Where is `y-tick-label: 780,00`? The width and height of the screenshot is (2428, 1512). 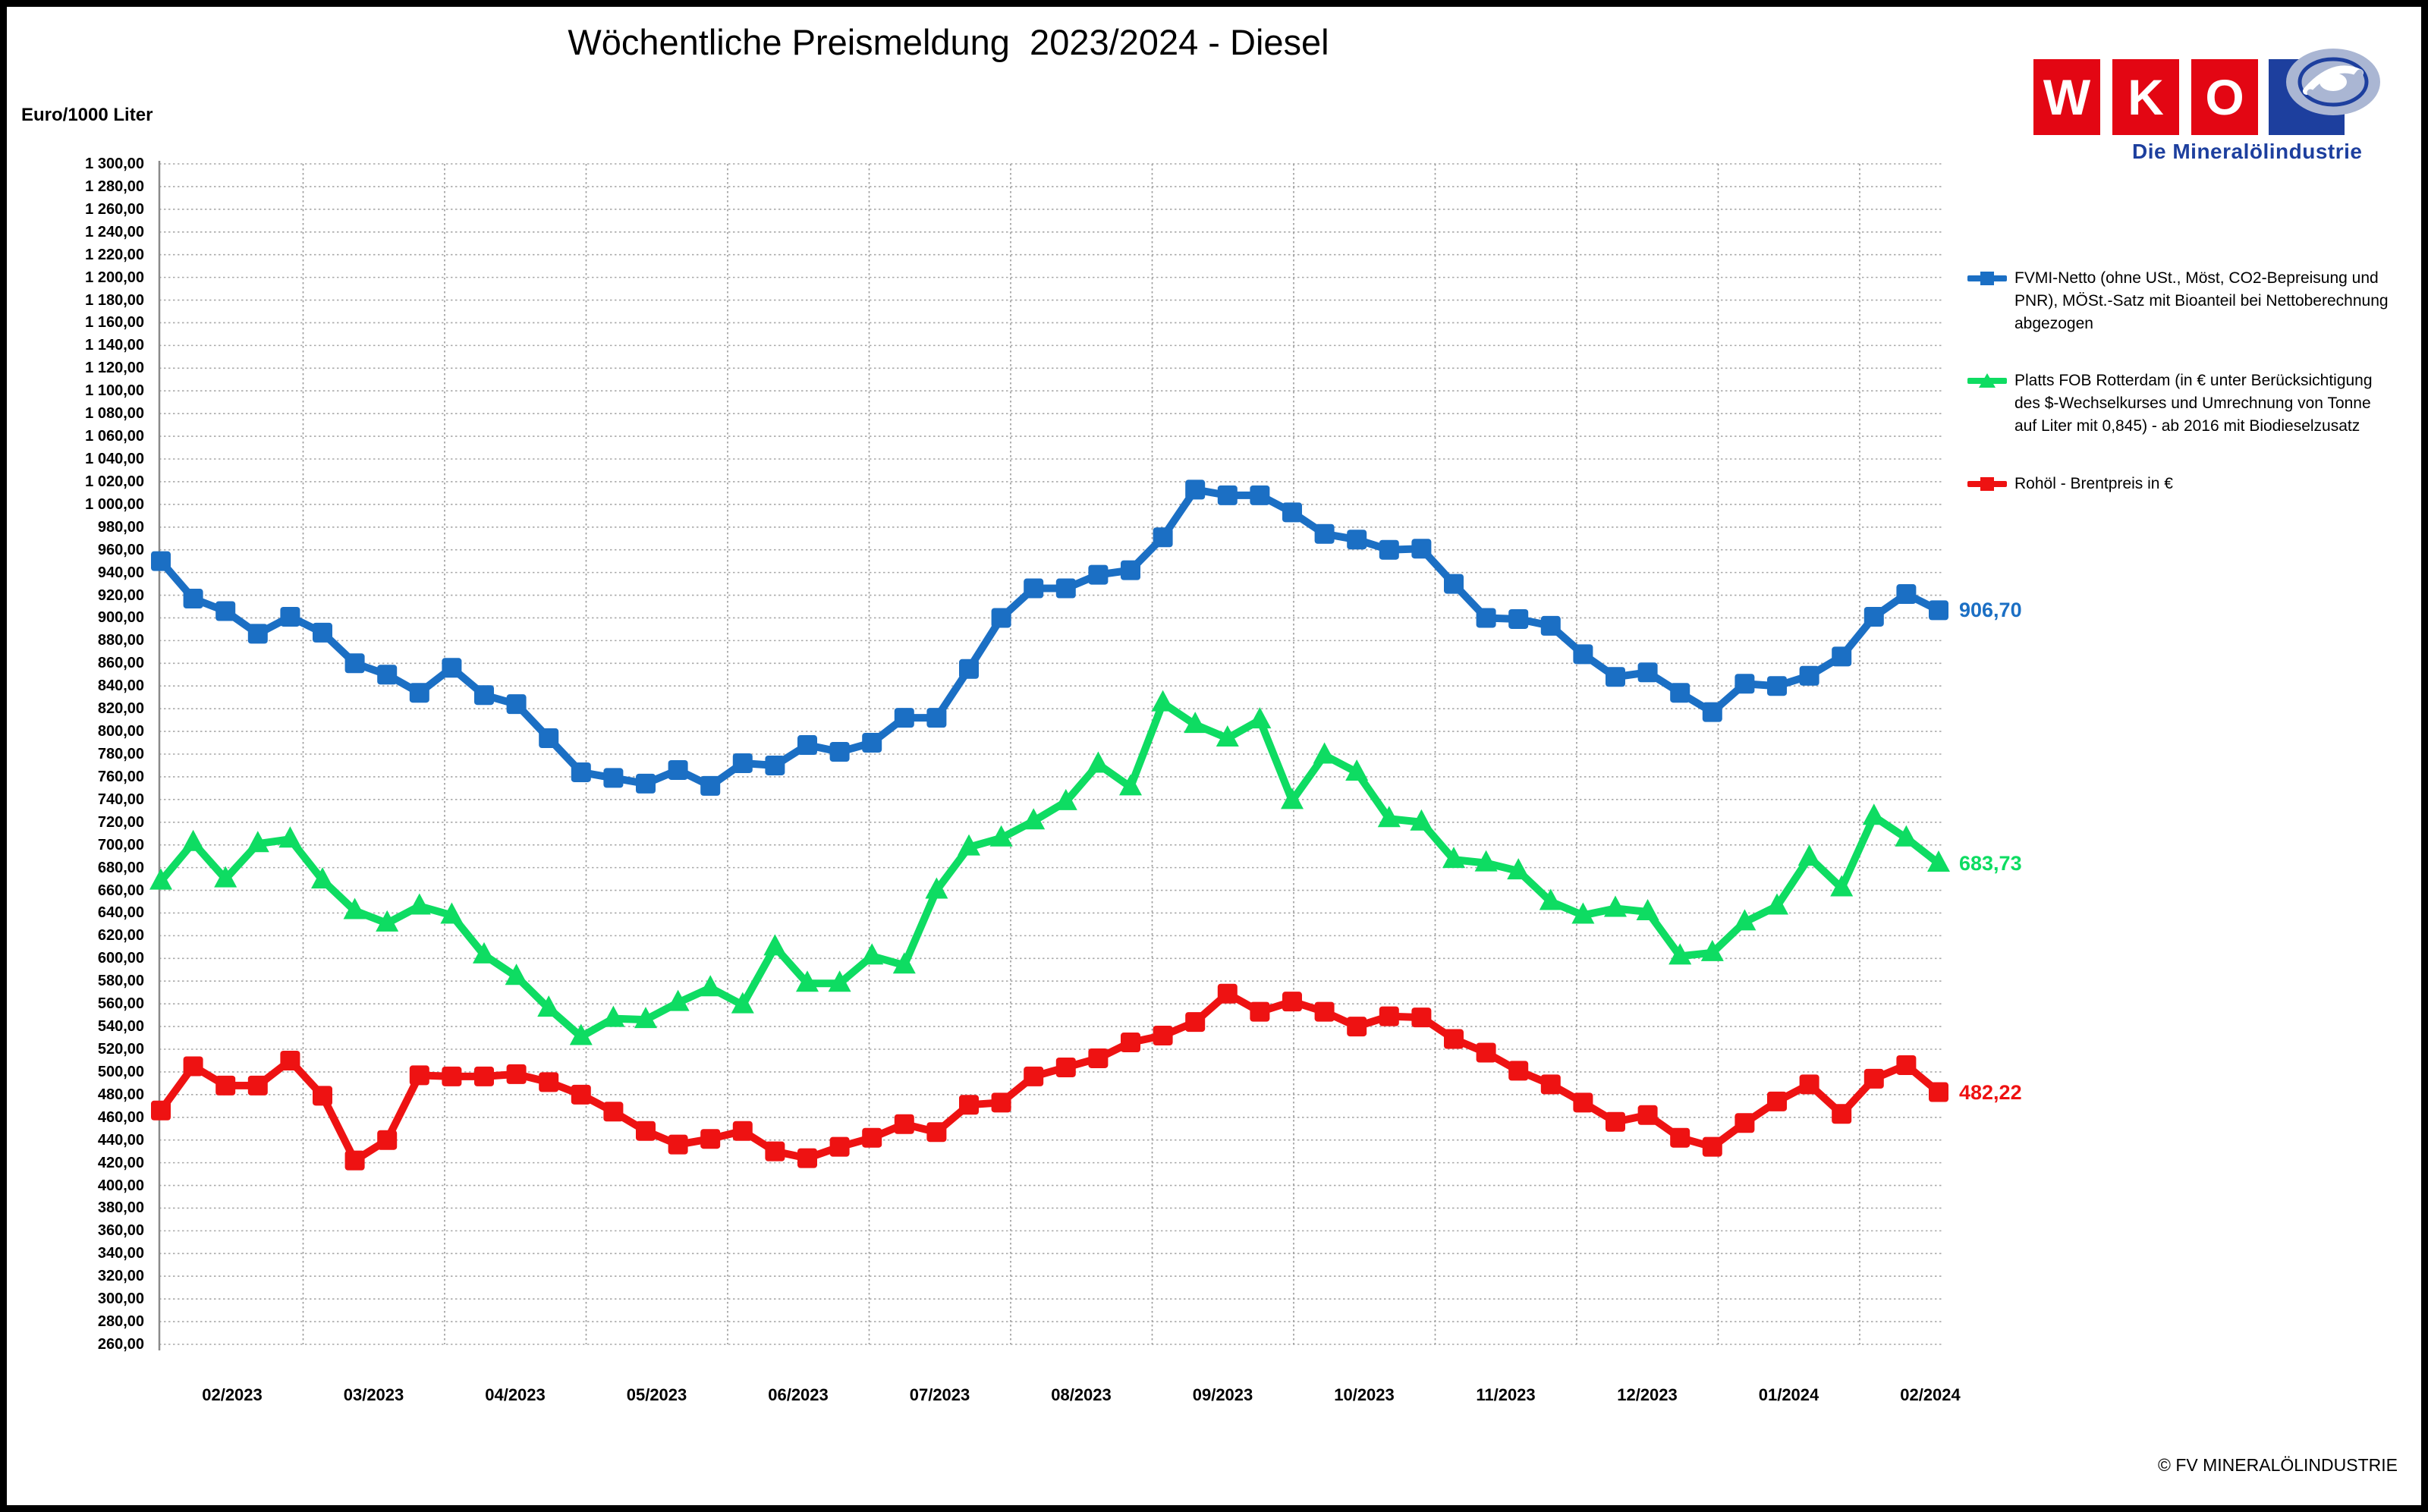 y-tick-label: 780,00 is located at coordinates (120, 754).